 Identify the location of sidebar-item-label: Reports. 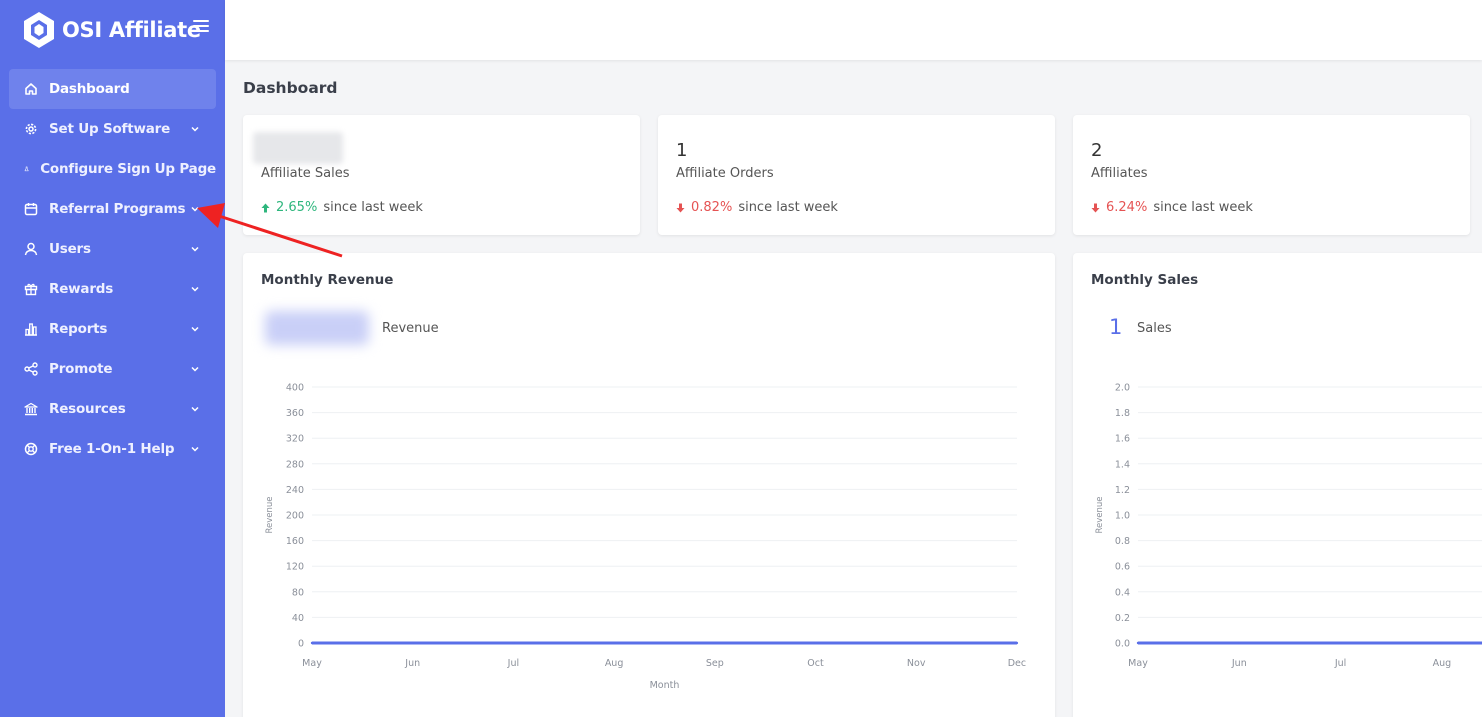
(78, 329).